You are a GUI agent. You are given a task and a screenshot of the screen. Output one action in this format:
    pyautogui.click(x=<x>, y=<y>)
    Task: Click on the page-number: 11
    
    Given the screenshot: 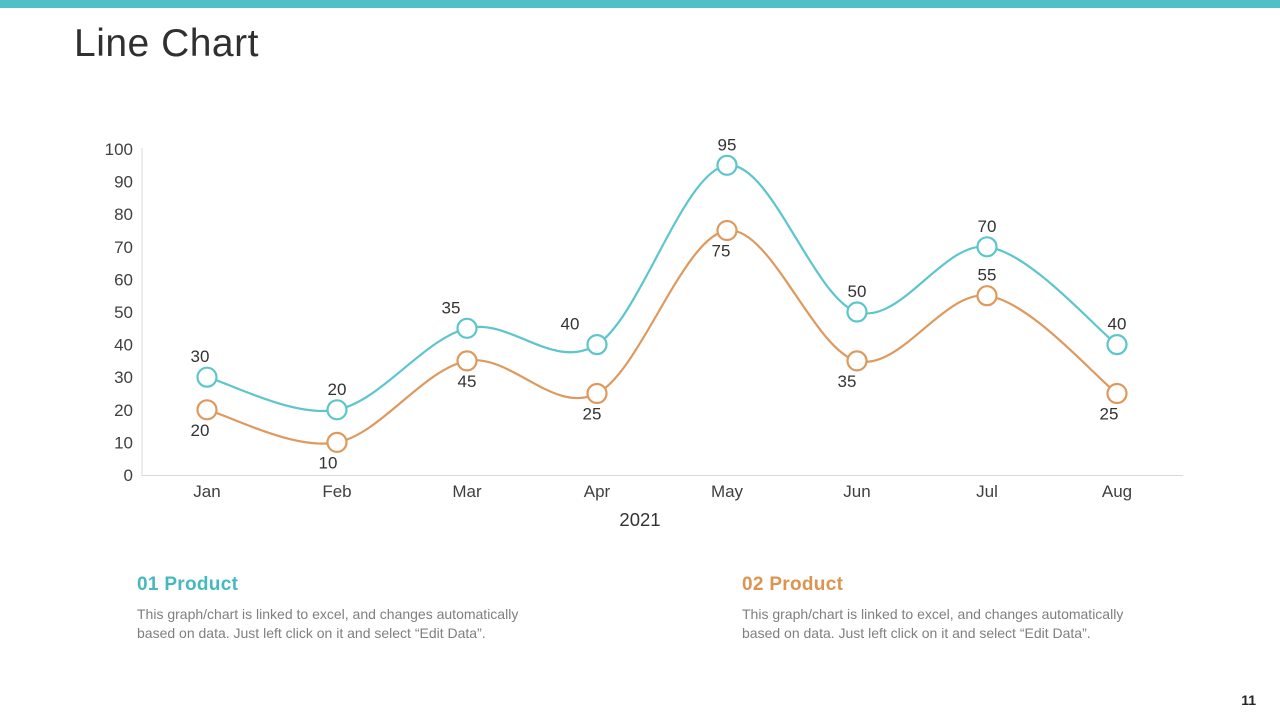 What is the action you would take?
    pyautogui.click(x=1248, y=700)
    